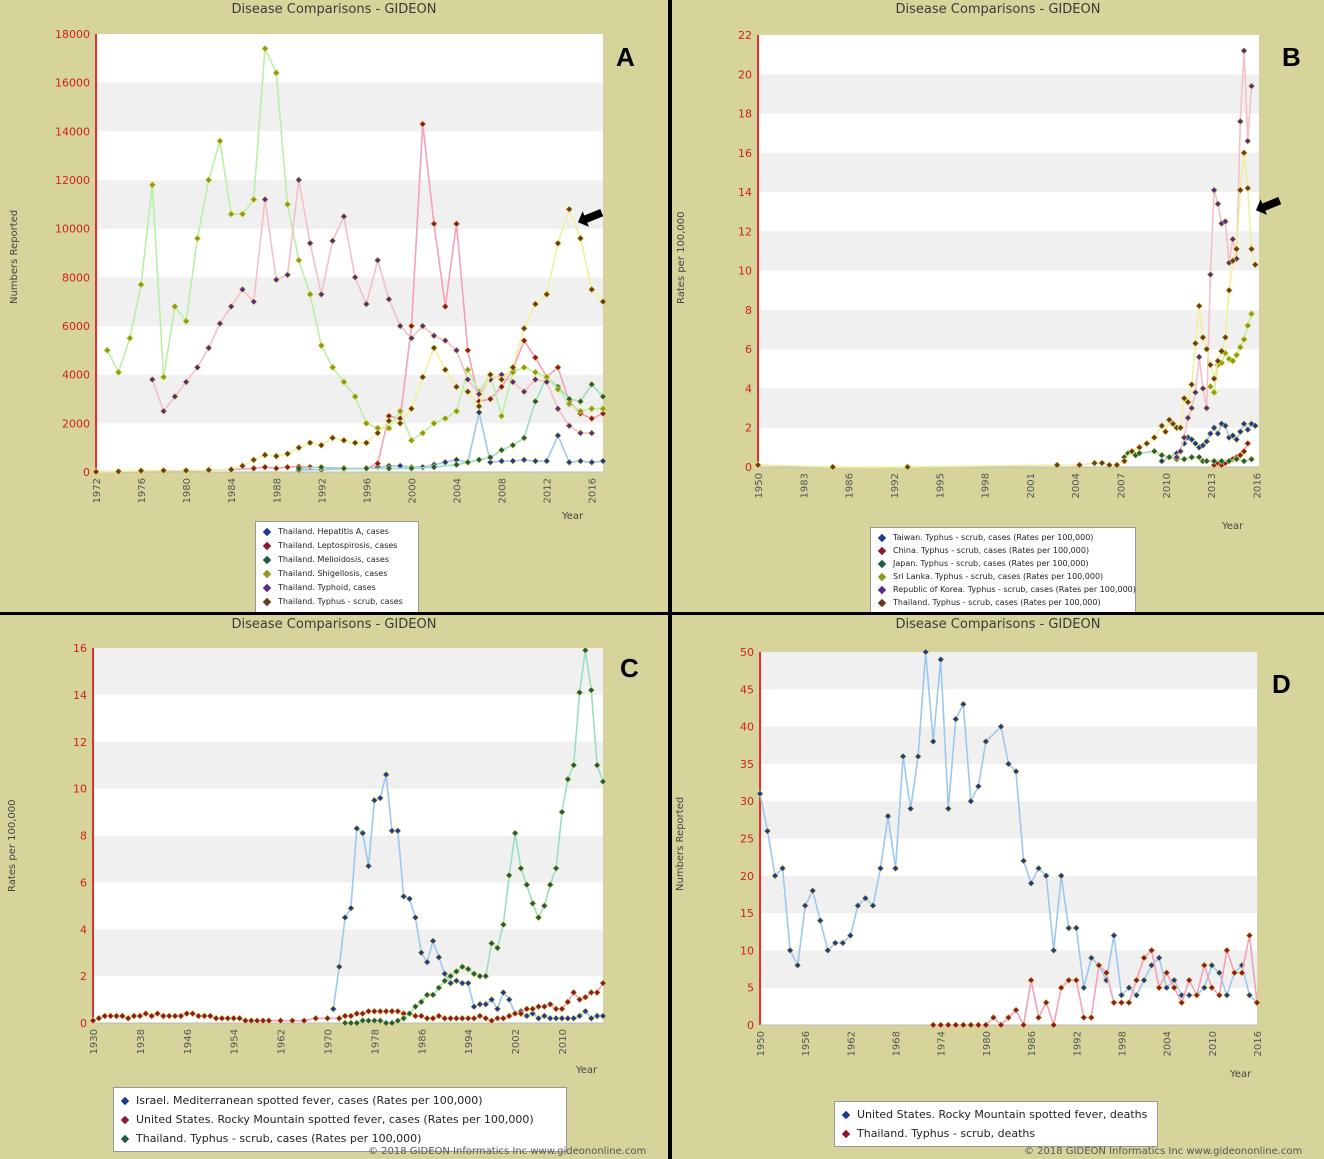 The image size is (1324, 1159). Describe the element at coordinates (14, 256) in the screenshot. I see `y-axis-label: Numbers Reported` at that location.